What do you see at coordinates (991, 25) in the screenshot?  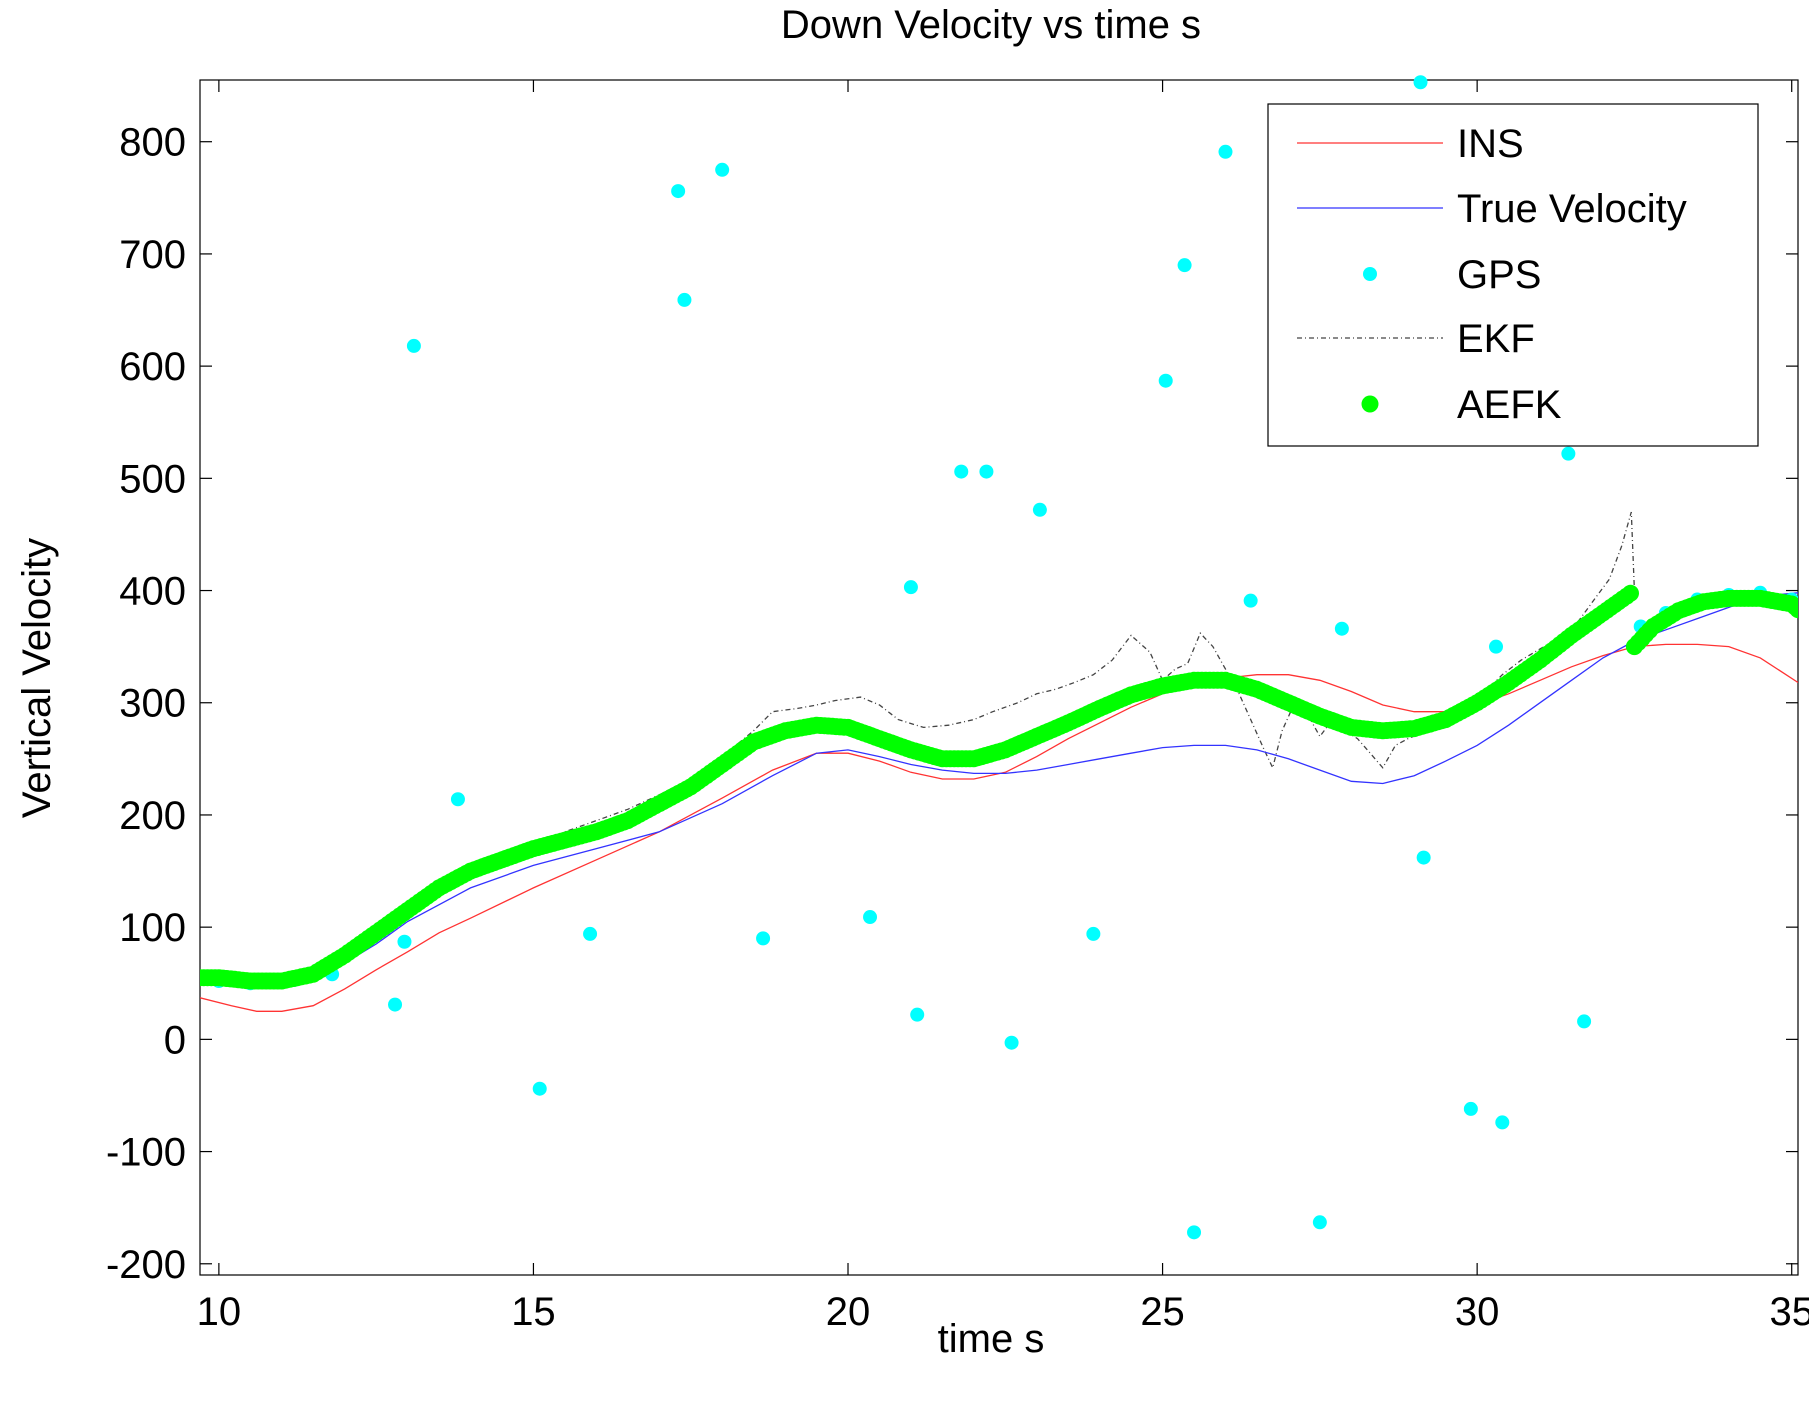 I see `chart-title: Down Velocity vs time s` at bounding box center [991, 25].